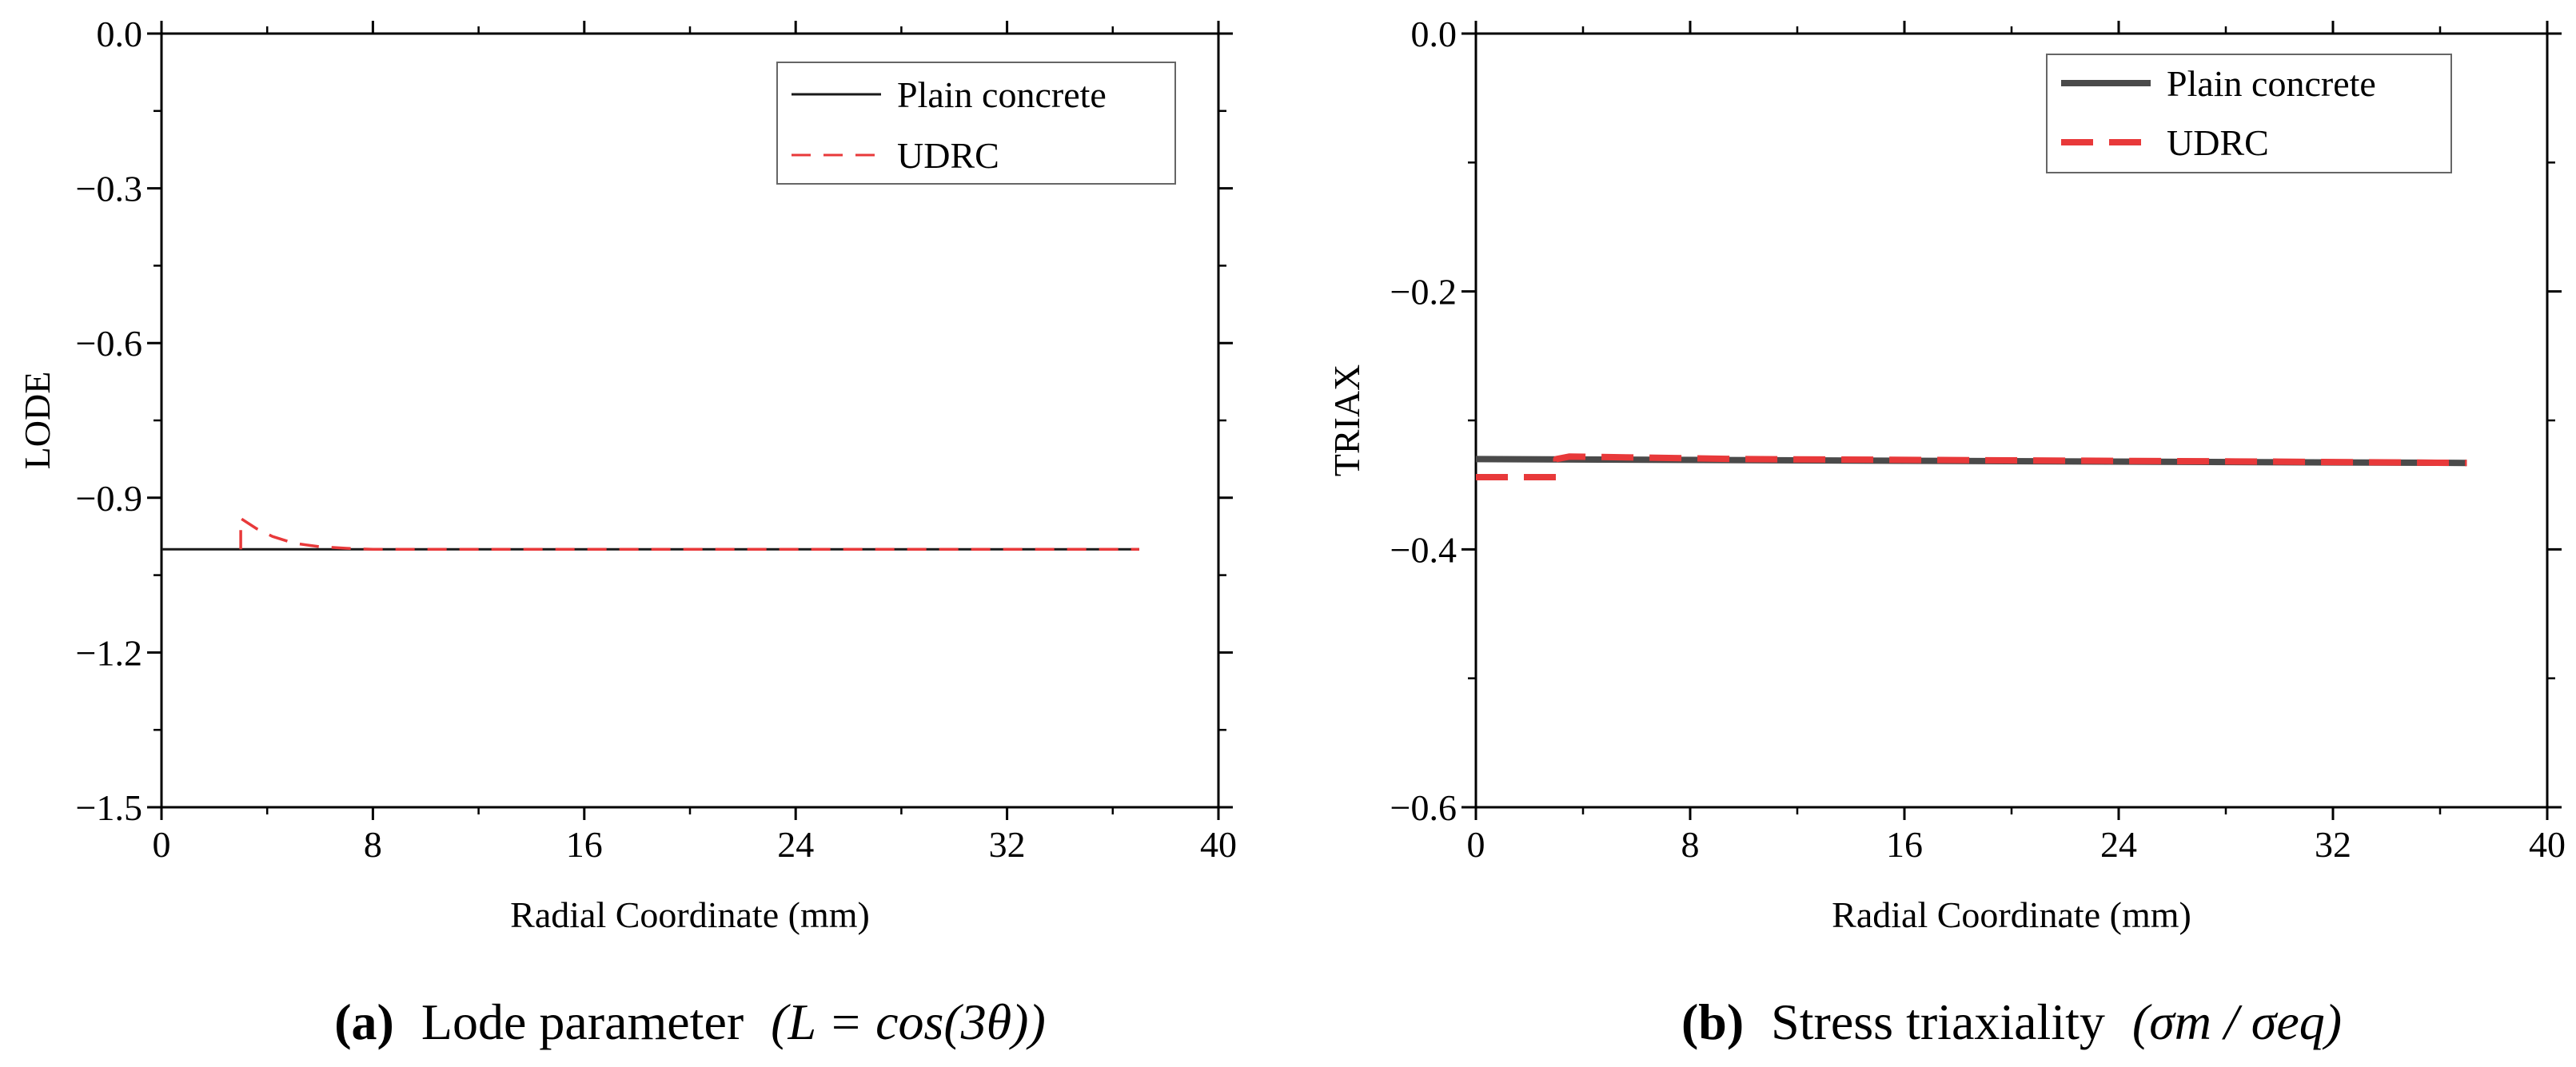  What do you see at coordinates (908, 1021) in the screenshot?
I see `caption-formula: (L = cos(3θ))` at bounding box center [908, 1021].